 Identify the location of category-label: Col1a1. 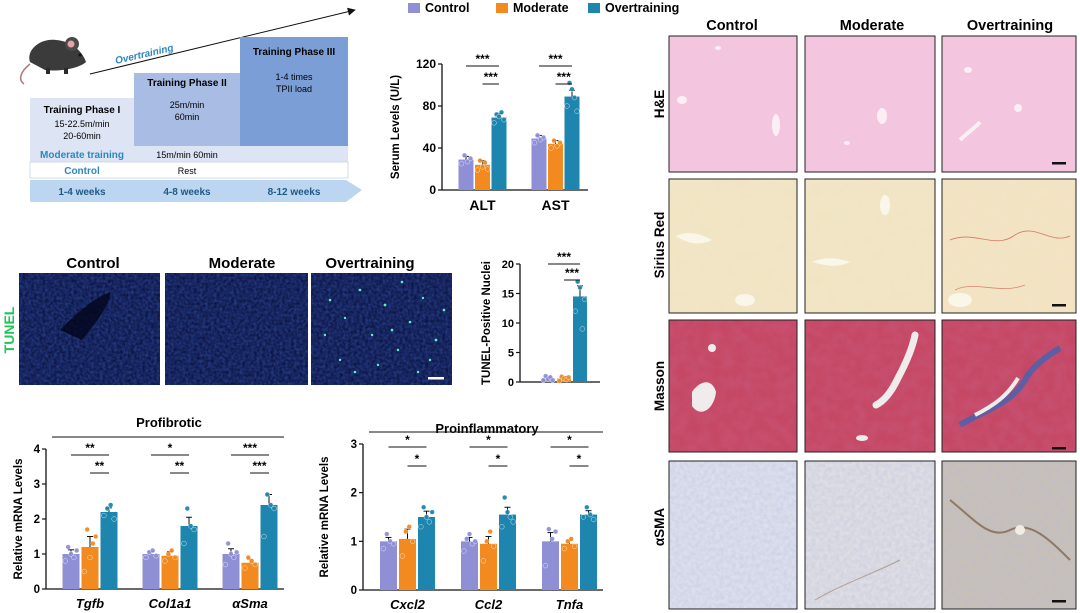
(170, 603).